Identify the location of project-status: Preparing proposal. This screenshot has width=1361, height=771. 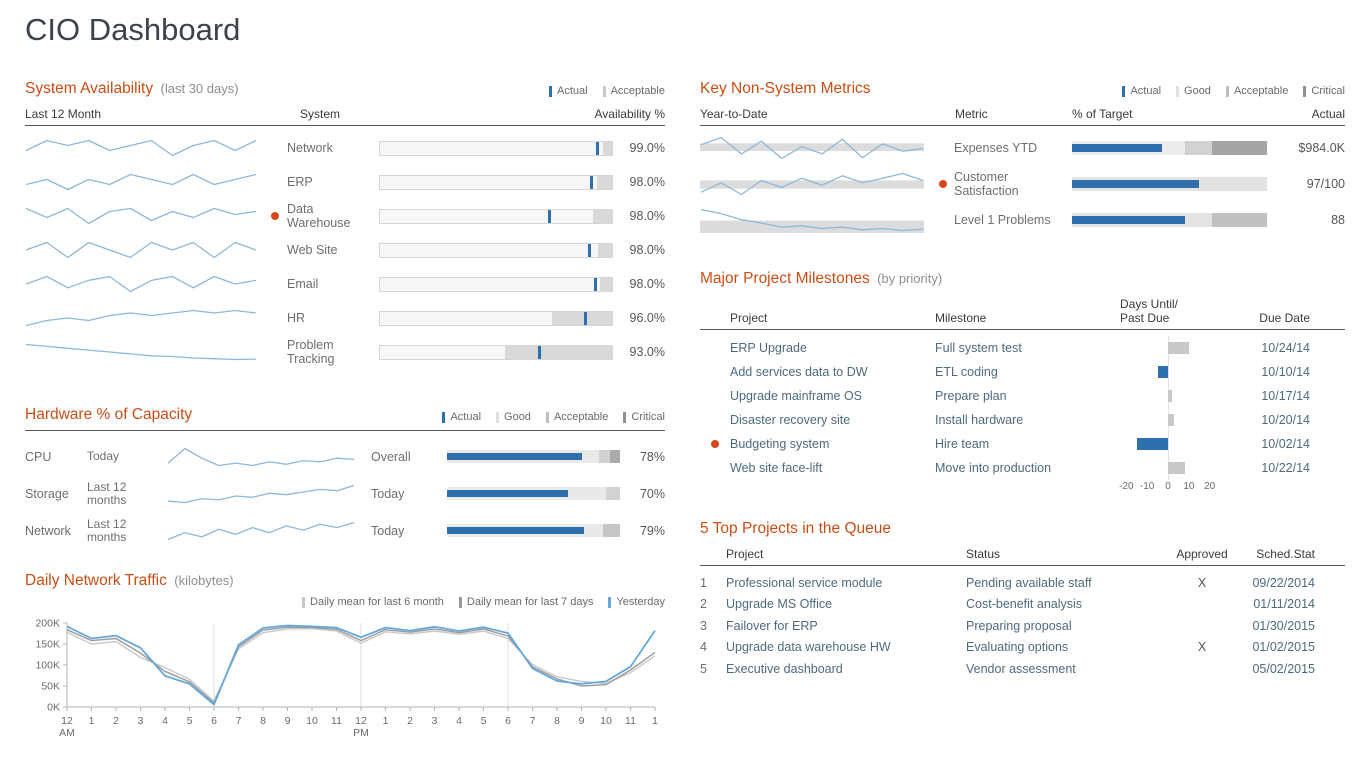
(1019, 625).